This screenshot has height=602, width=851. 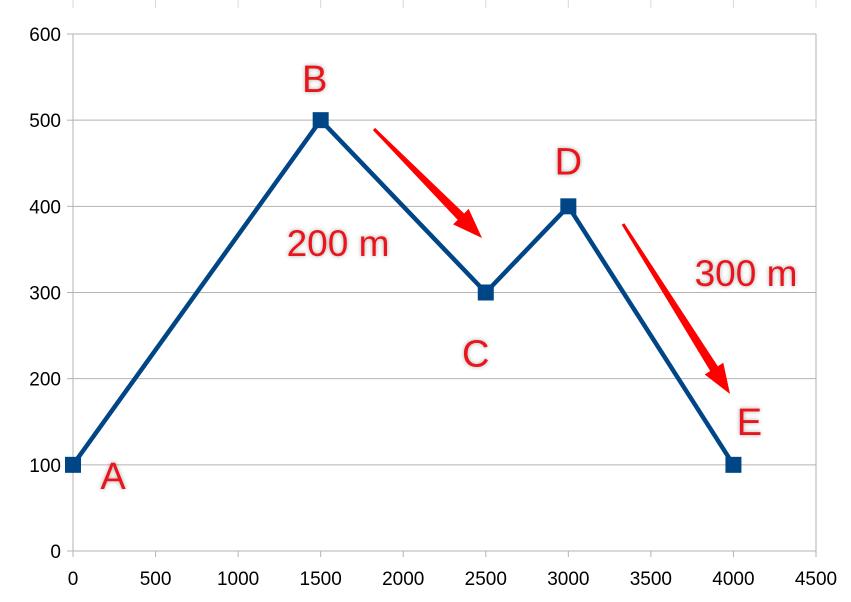 I want to click on arrow-b-to-c, so click(x=427, y=182).